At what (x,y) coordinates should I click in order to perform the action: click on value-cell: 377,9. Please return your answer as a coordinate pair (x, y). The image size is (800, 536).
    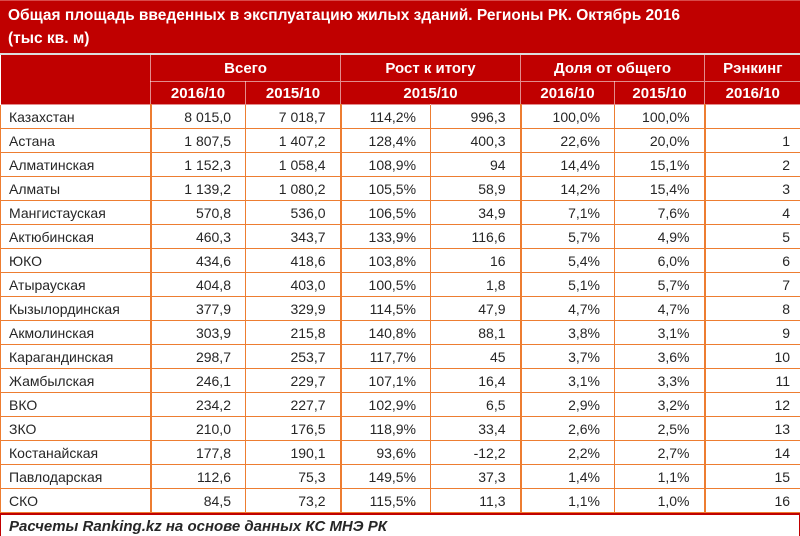
    Looking at the image, I should click on (197, 308).